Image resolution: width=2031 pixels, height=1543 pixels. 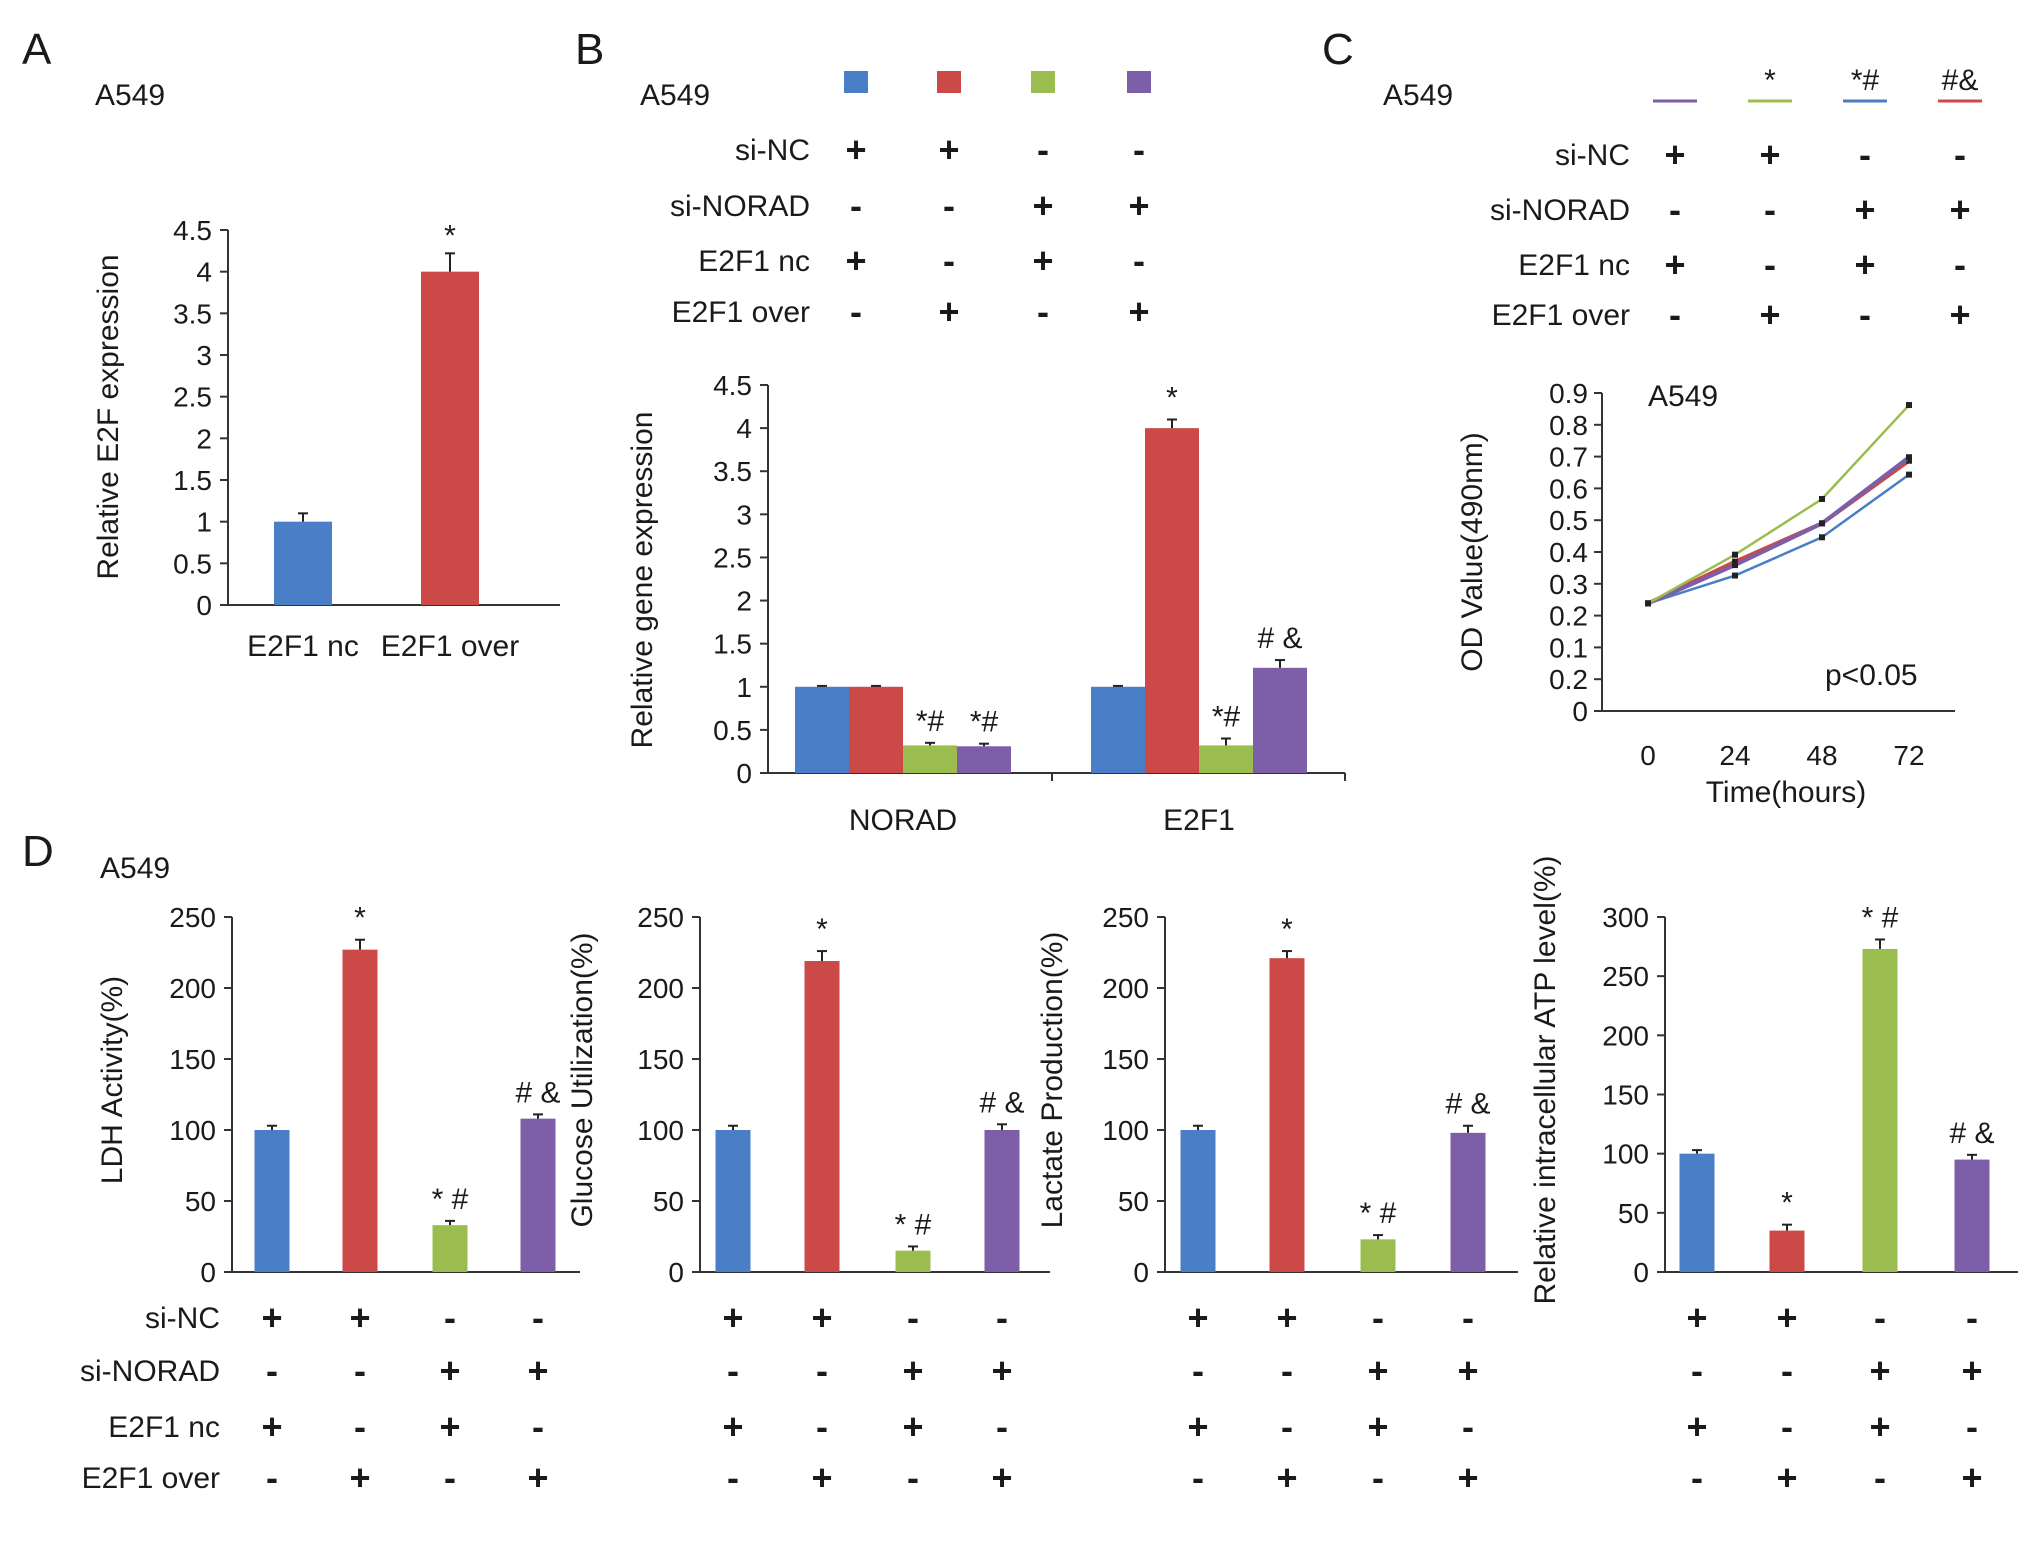 What do you see at coordinates (732, 471) in the screenshot?
I see `y-tick-label: 3.5` at bounding box center [732, 471].